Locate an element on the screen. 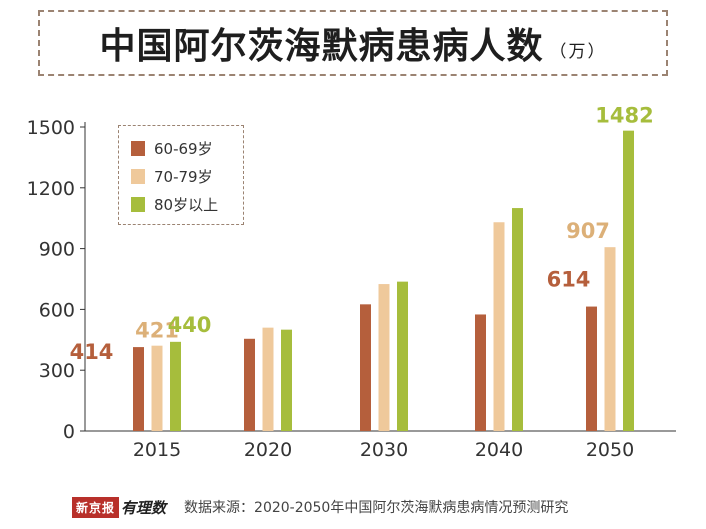  legend-item: 70-79岁 is located at coordinates (187, 176).